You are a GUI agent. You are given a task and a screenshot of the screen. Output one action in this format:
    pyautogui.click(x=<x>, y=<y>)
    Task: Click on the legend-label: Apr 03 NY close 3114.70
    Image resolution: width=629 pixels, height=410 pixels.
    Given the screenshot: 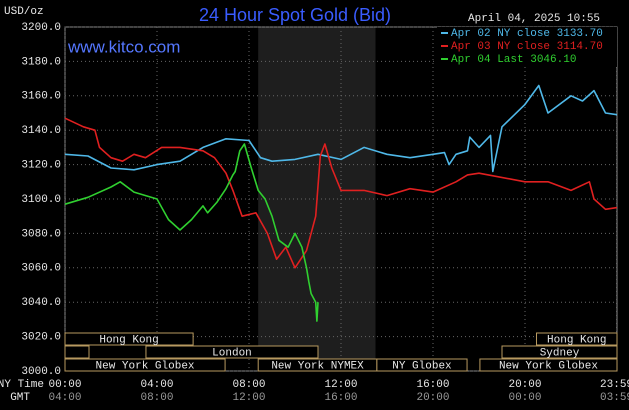 What is the action you would take?
    pyautogui.click(x=527, y=47)
    